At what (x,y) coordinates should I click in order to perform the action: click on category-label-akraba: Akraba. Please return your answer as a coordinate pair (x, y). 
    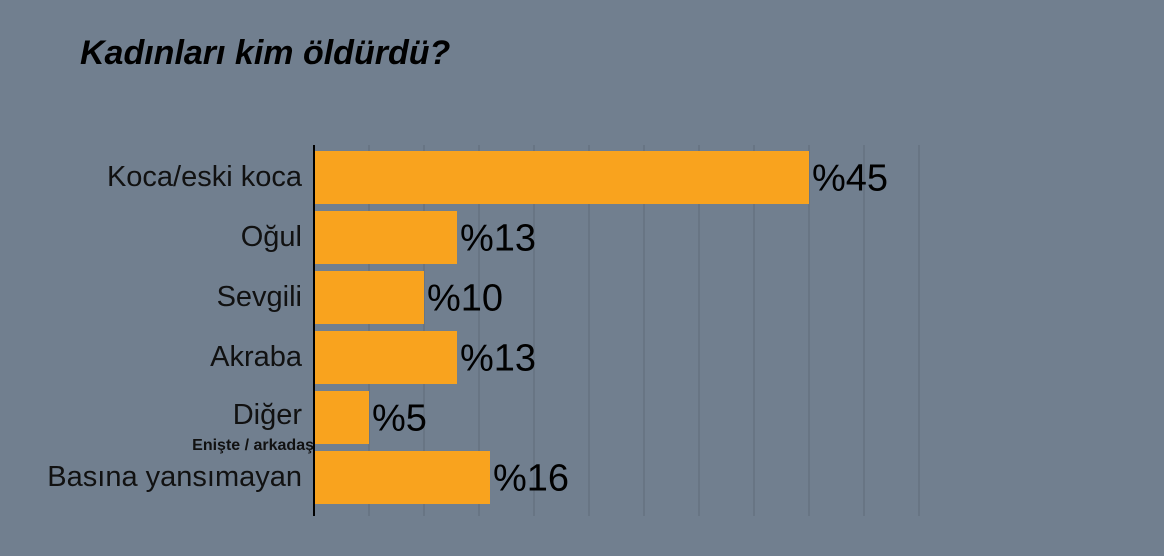
    Looking at the image, I should click on (256, 357).